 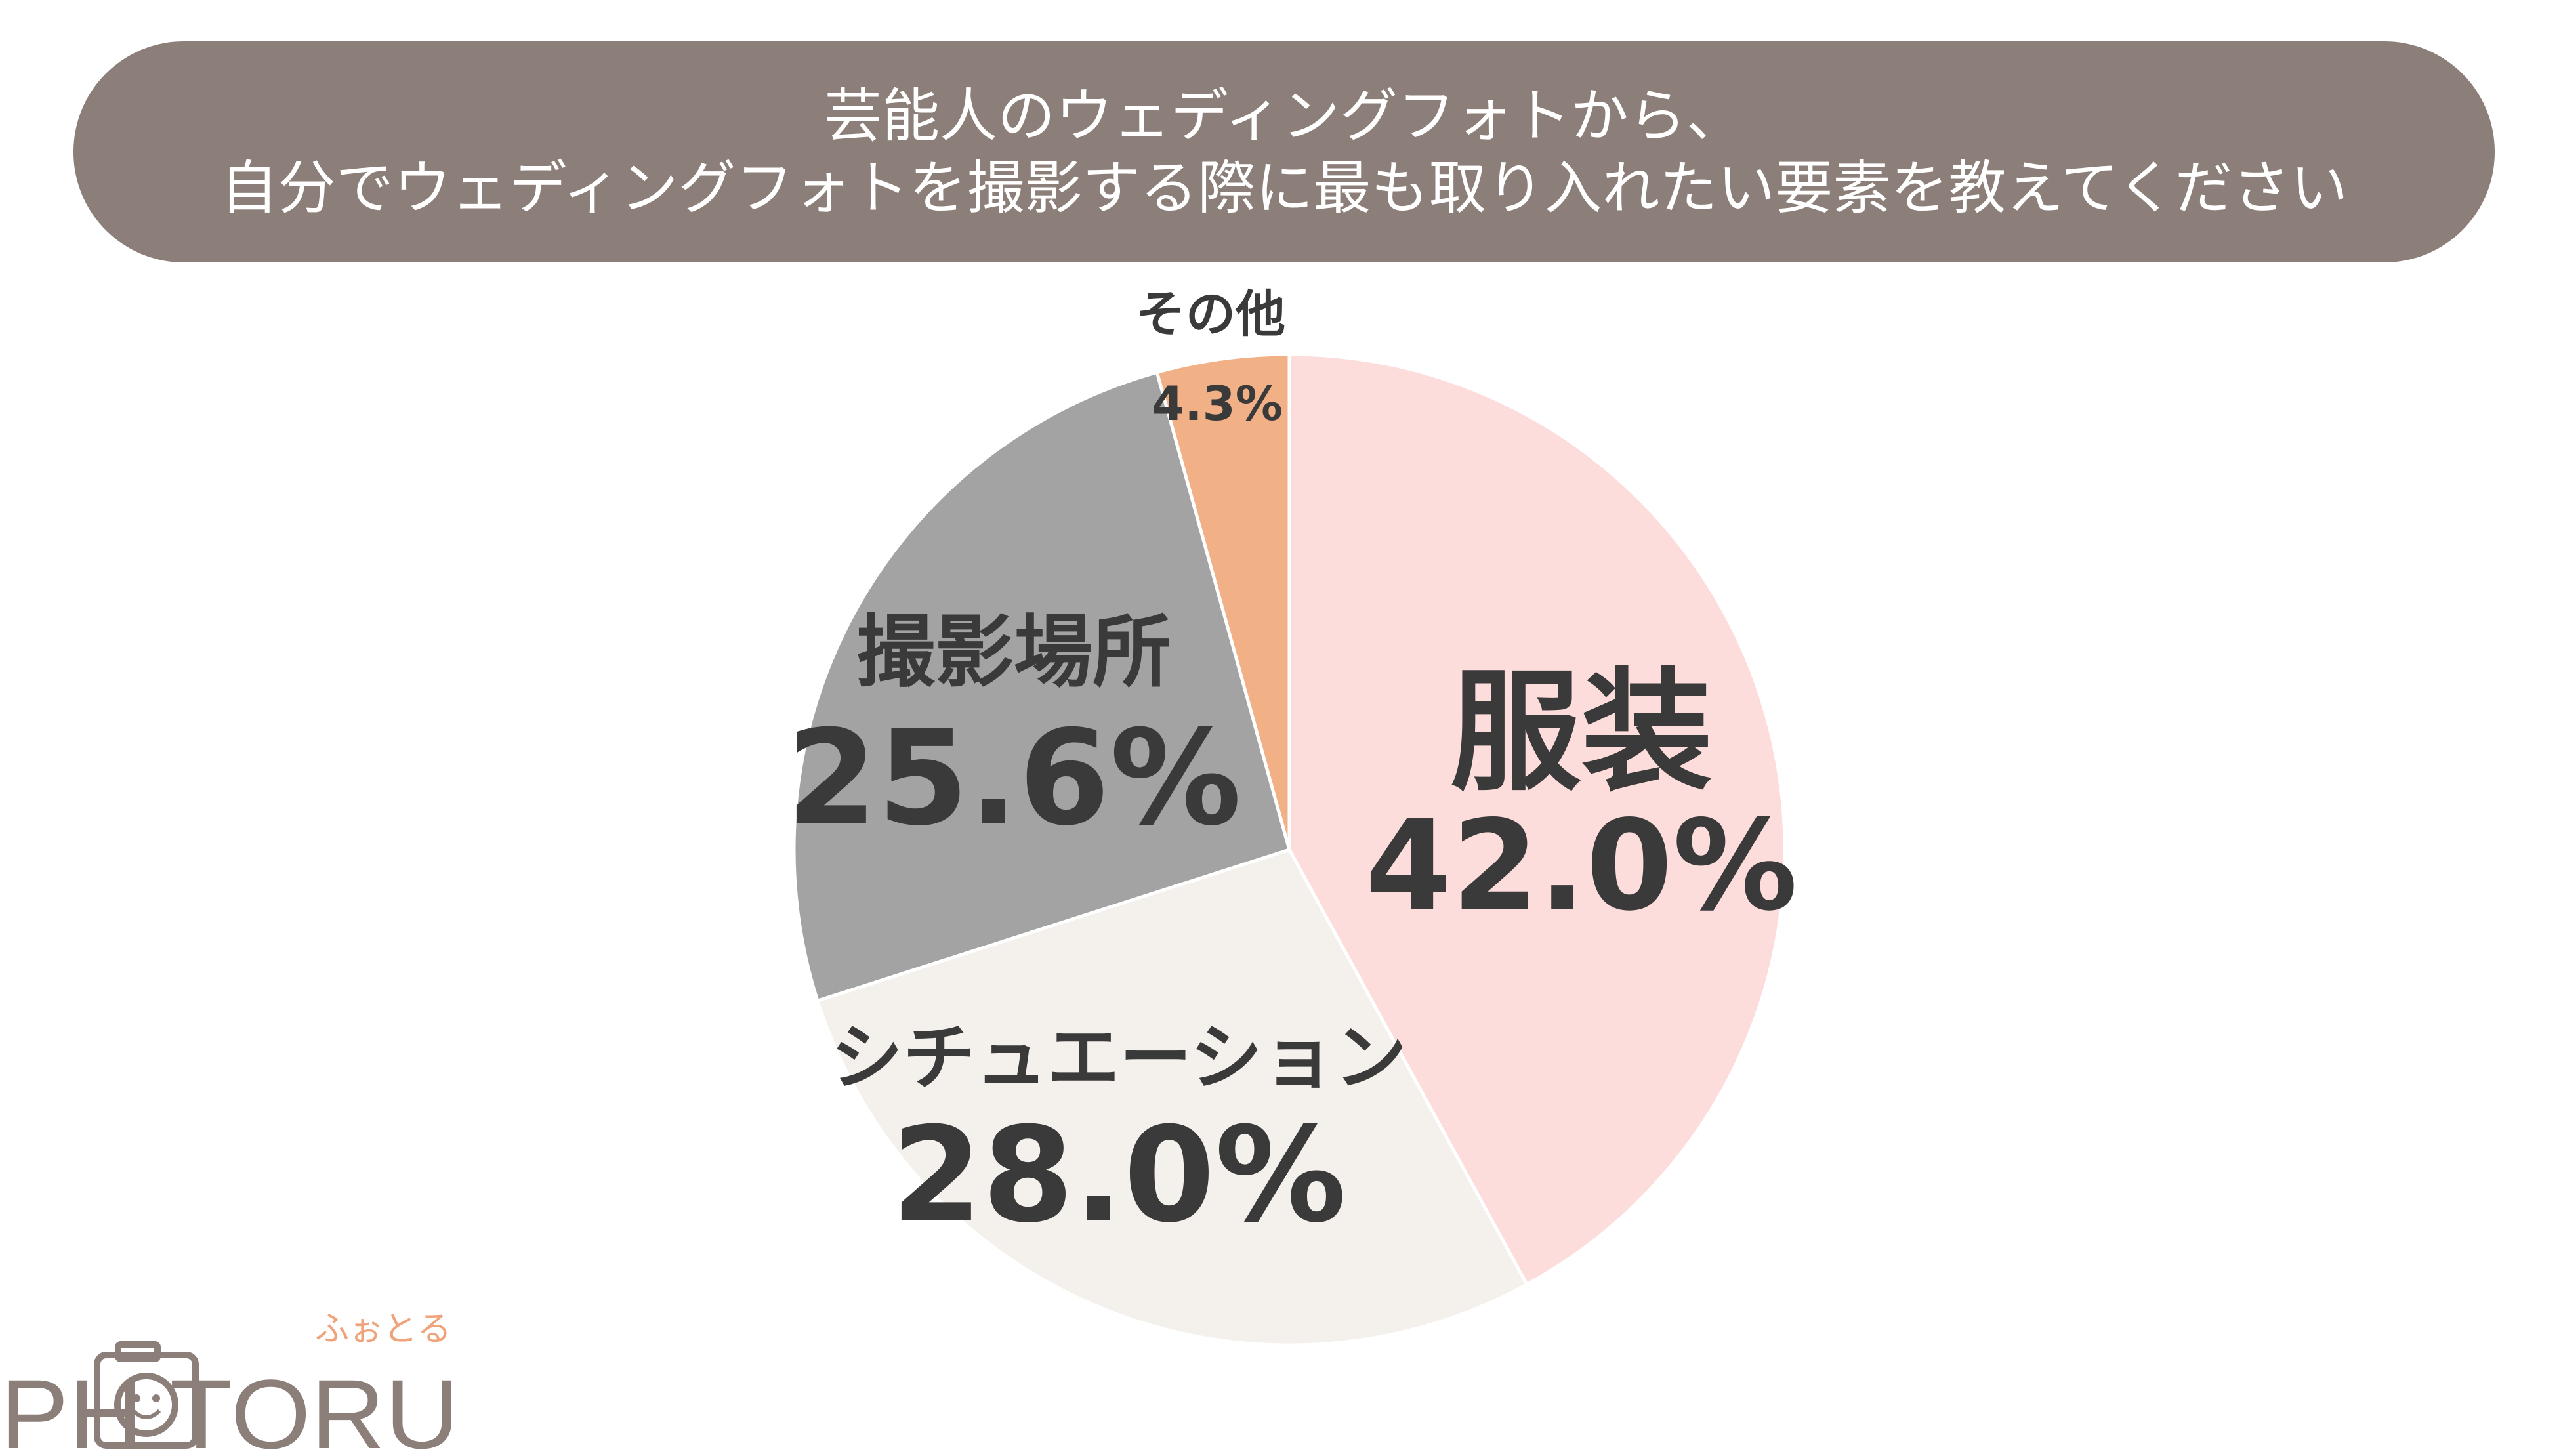 What do you see at coordinates (1118, 1175) in the screenshot?
I see `slice-value-label: 28.0%` at bounding box center [1118, 1175].